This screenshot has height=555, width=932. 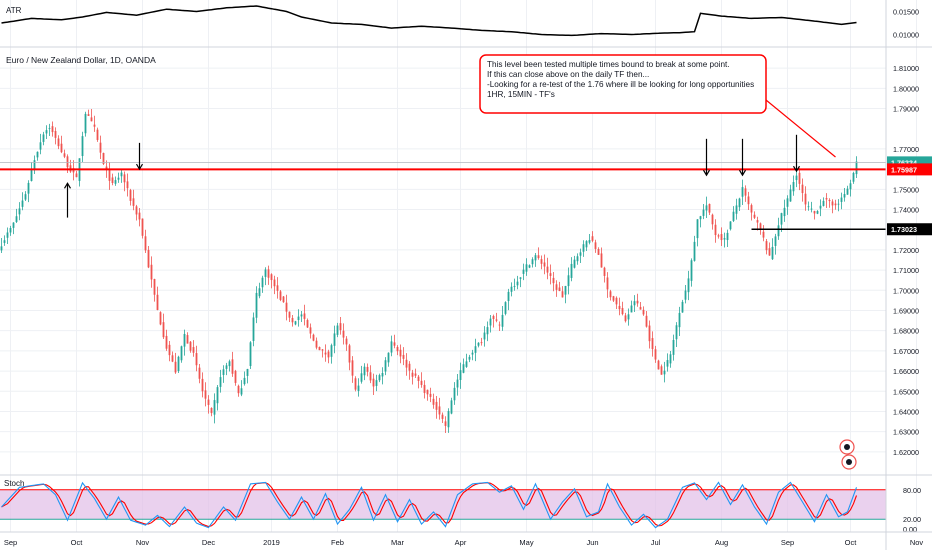 What do you see at coordinates (906, 270) in the screenshot?
I see `price-tick-label: 1.71000` at bounding box center [906, 270].